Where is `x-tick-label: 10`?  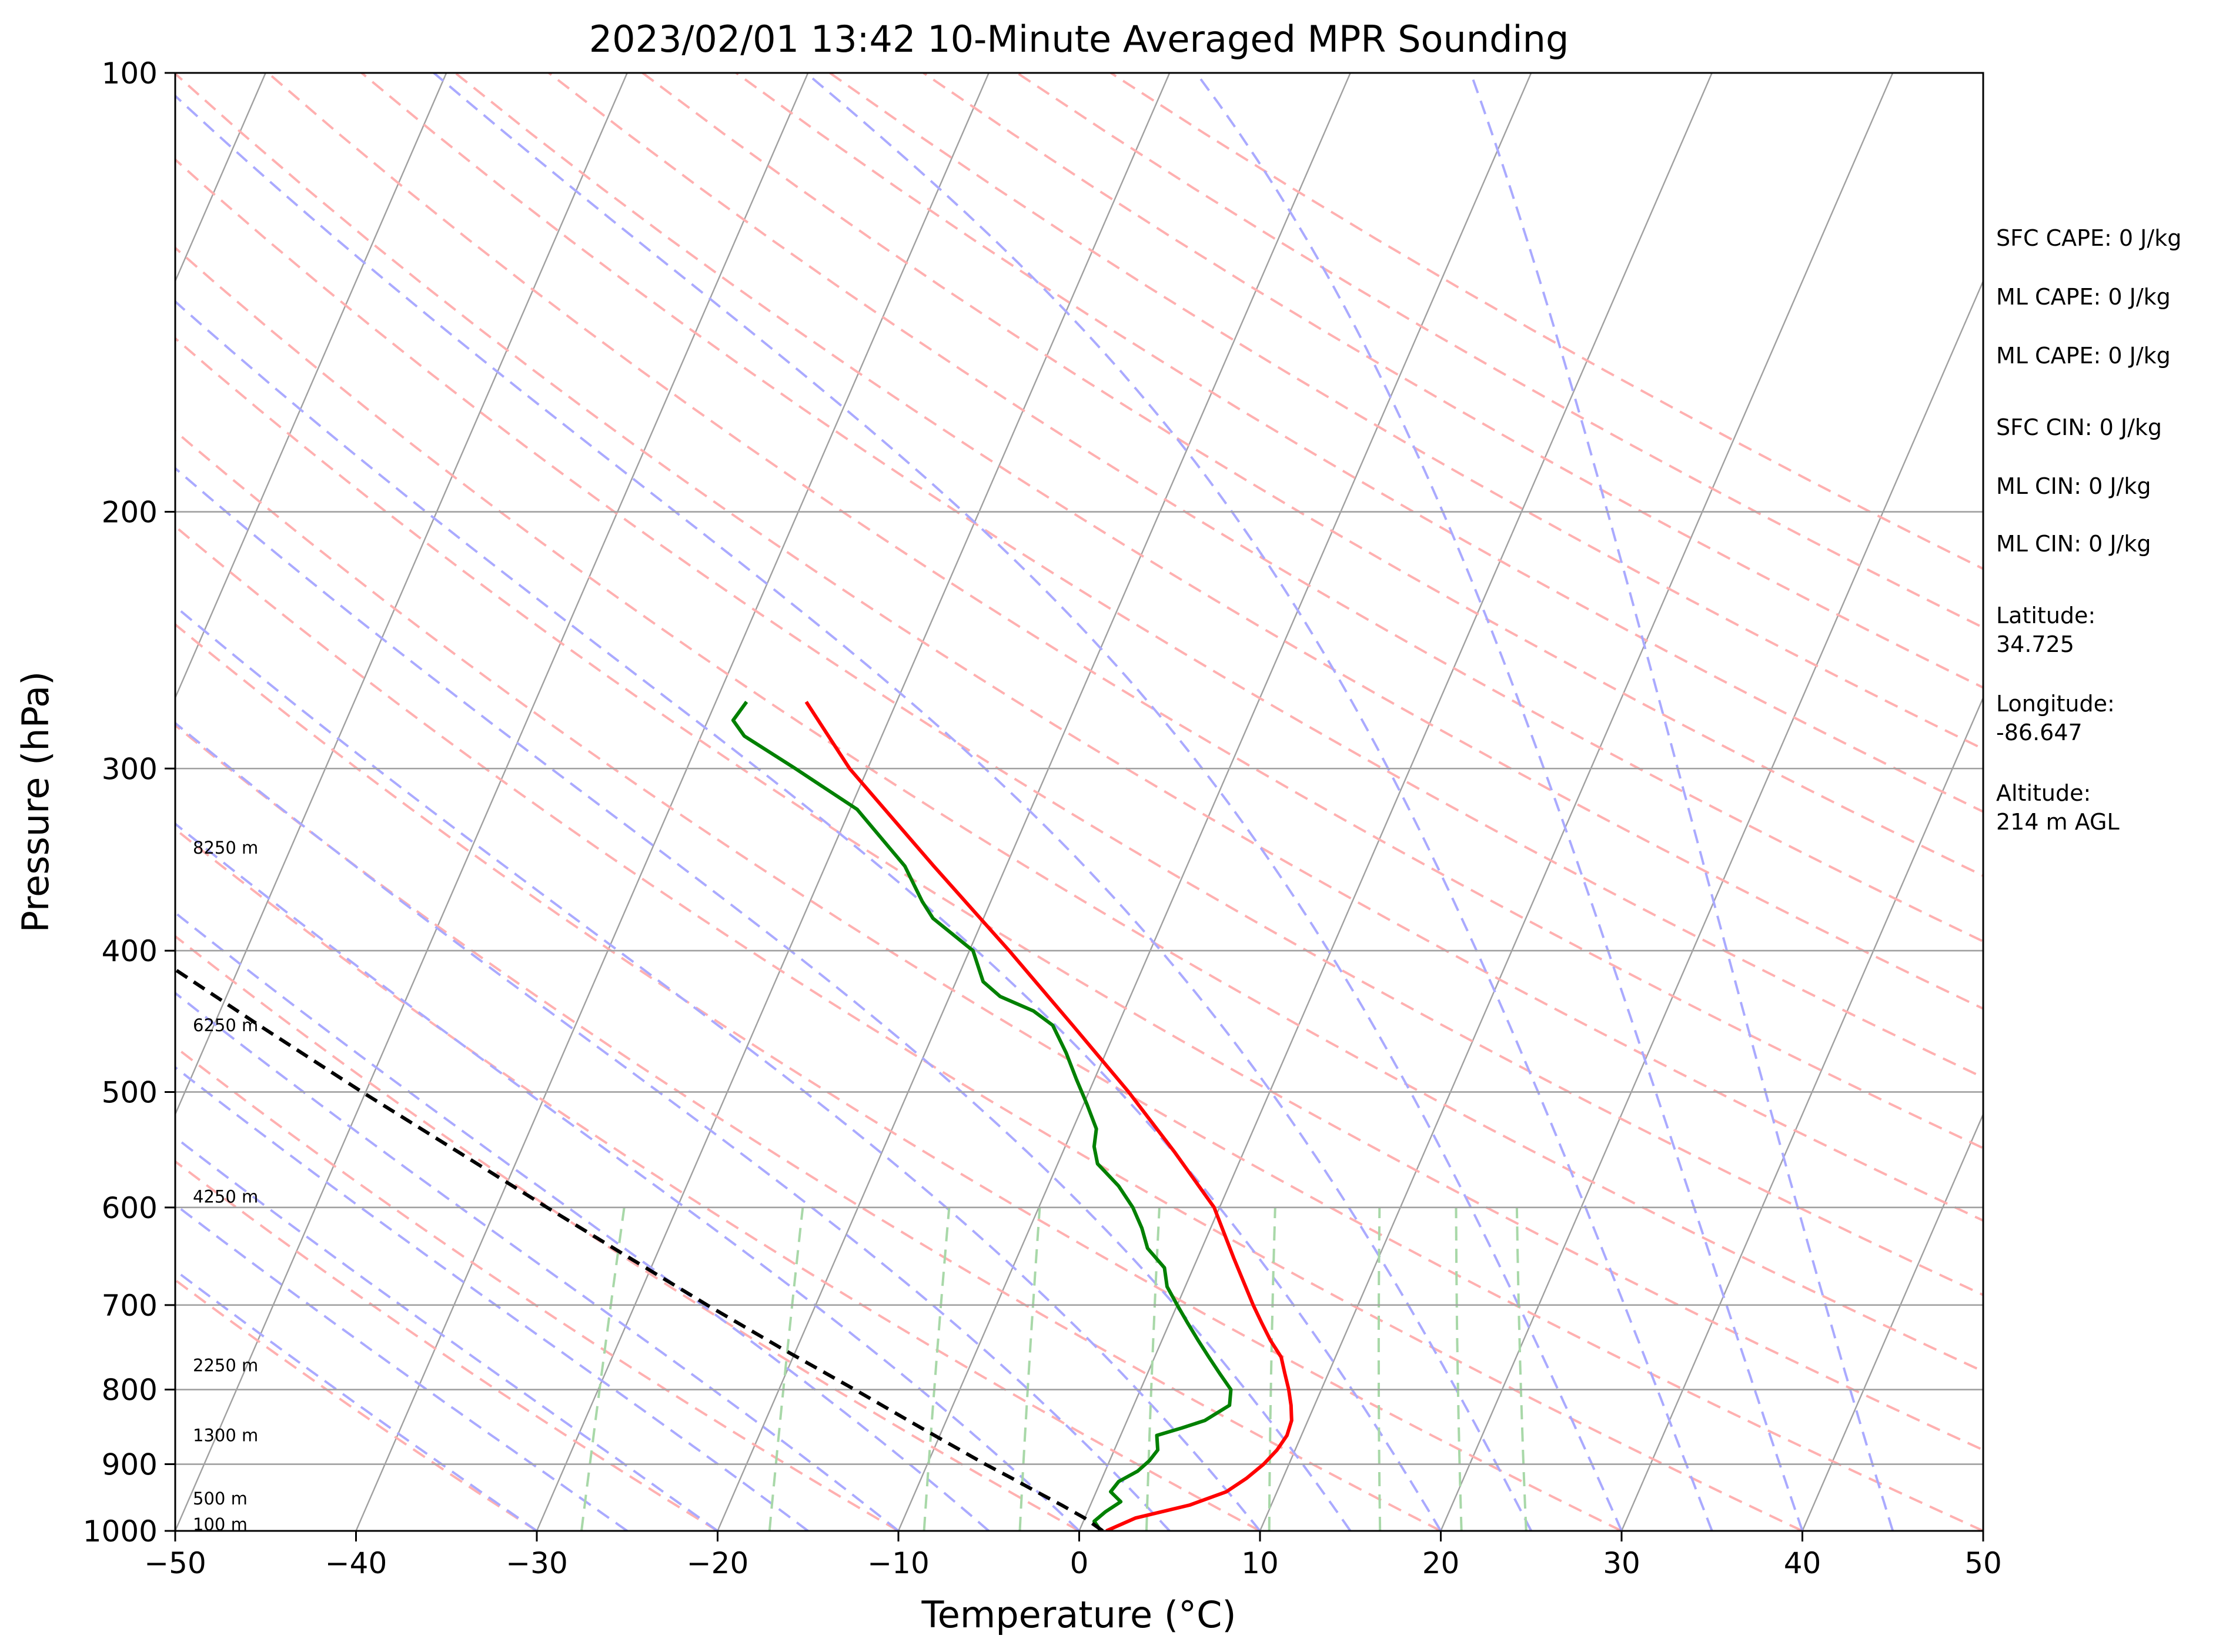
x-tick-label: 10 is located at coordinates (1260, 1563).